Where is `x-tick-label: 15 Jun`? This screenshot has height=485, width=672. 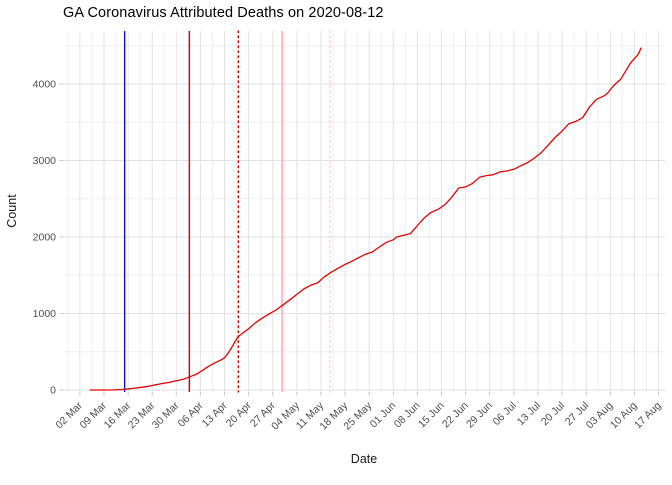 x-tick-label: 15 Jun is located at coordinates (431, 415).